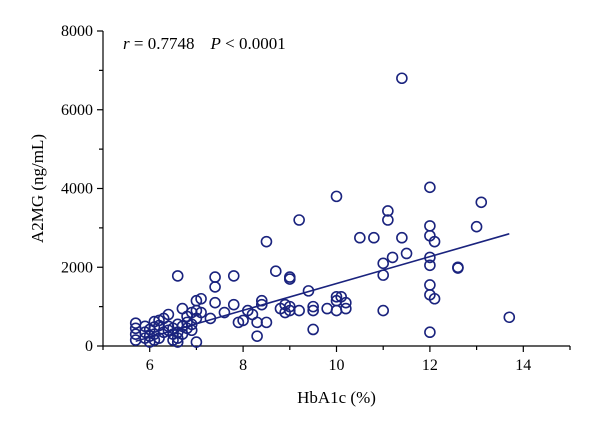 The width and height of the screenshot is (600, 433). I want to click on x-tick-label: 10, so click(337, 365).